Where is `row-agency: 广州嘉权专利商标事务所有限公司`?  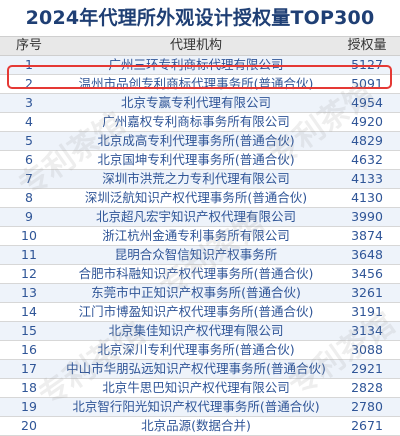 row-agency: 广州嘉权专利商标事务所有限公司 is located at coordinates (196, 121).